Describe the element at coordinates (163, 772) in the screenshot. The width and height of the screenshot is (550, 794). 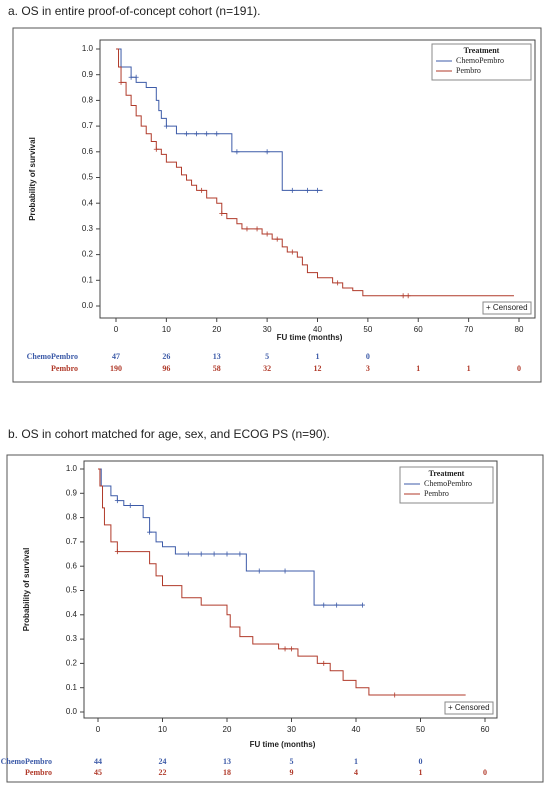
I see `risk-value: 22` at that location.